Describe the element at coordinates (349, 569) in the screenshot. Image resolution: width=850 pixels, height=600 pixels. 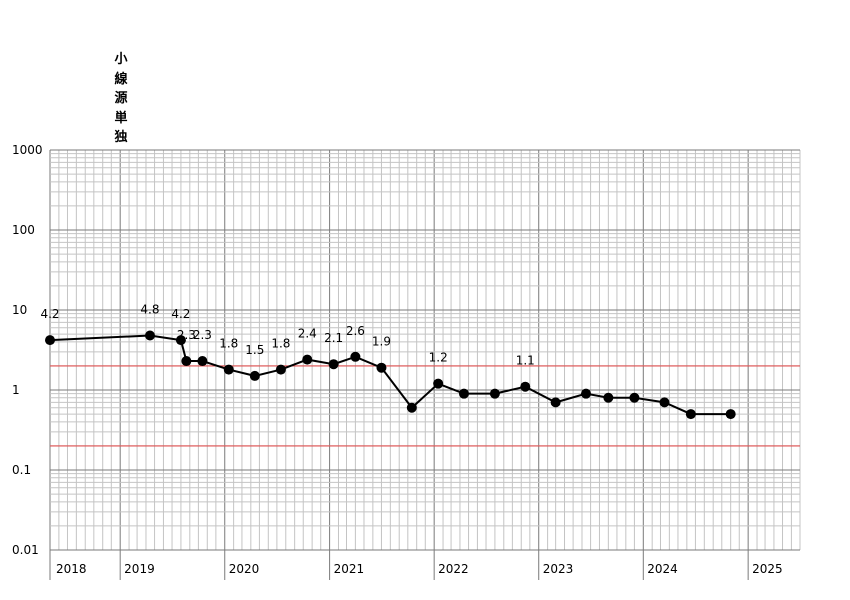
I see `x-tick-label: 2021` at that location.